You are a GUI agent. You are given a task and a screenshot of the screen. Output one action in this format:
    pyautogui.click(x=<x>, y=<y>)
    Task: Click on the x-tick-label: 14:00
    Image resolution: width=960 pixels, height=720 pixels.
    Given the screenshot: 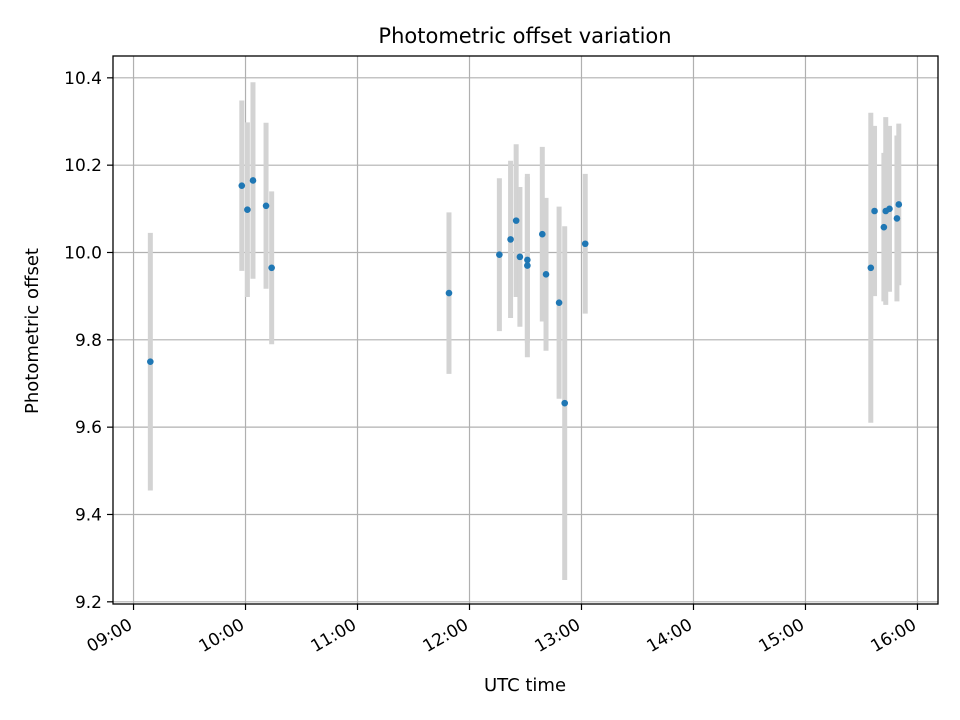 What is the action you would take?
    pyautogui.click(x=670, y=636)
    